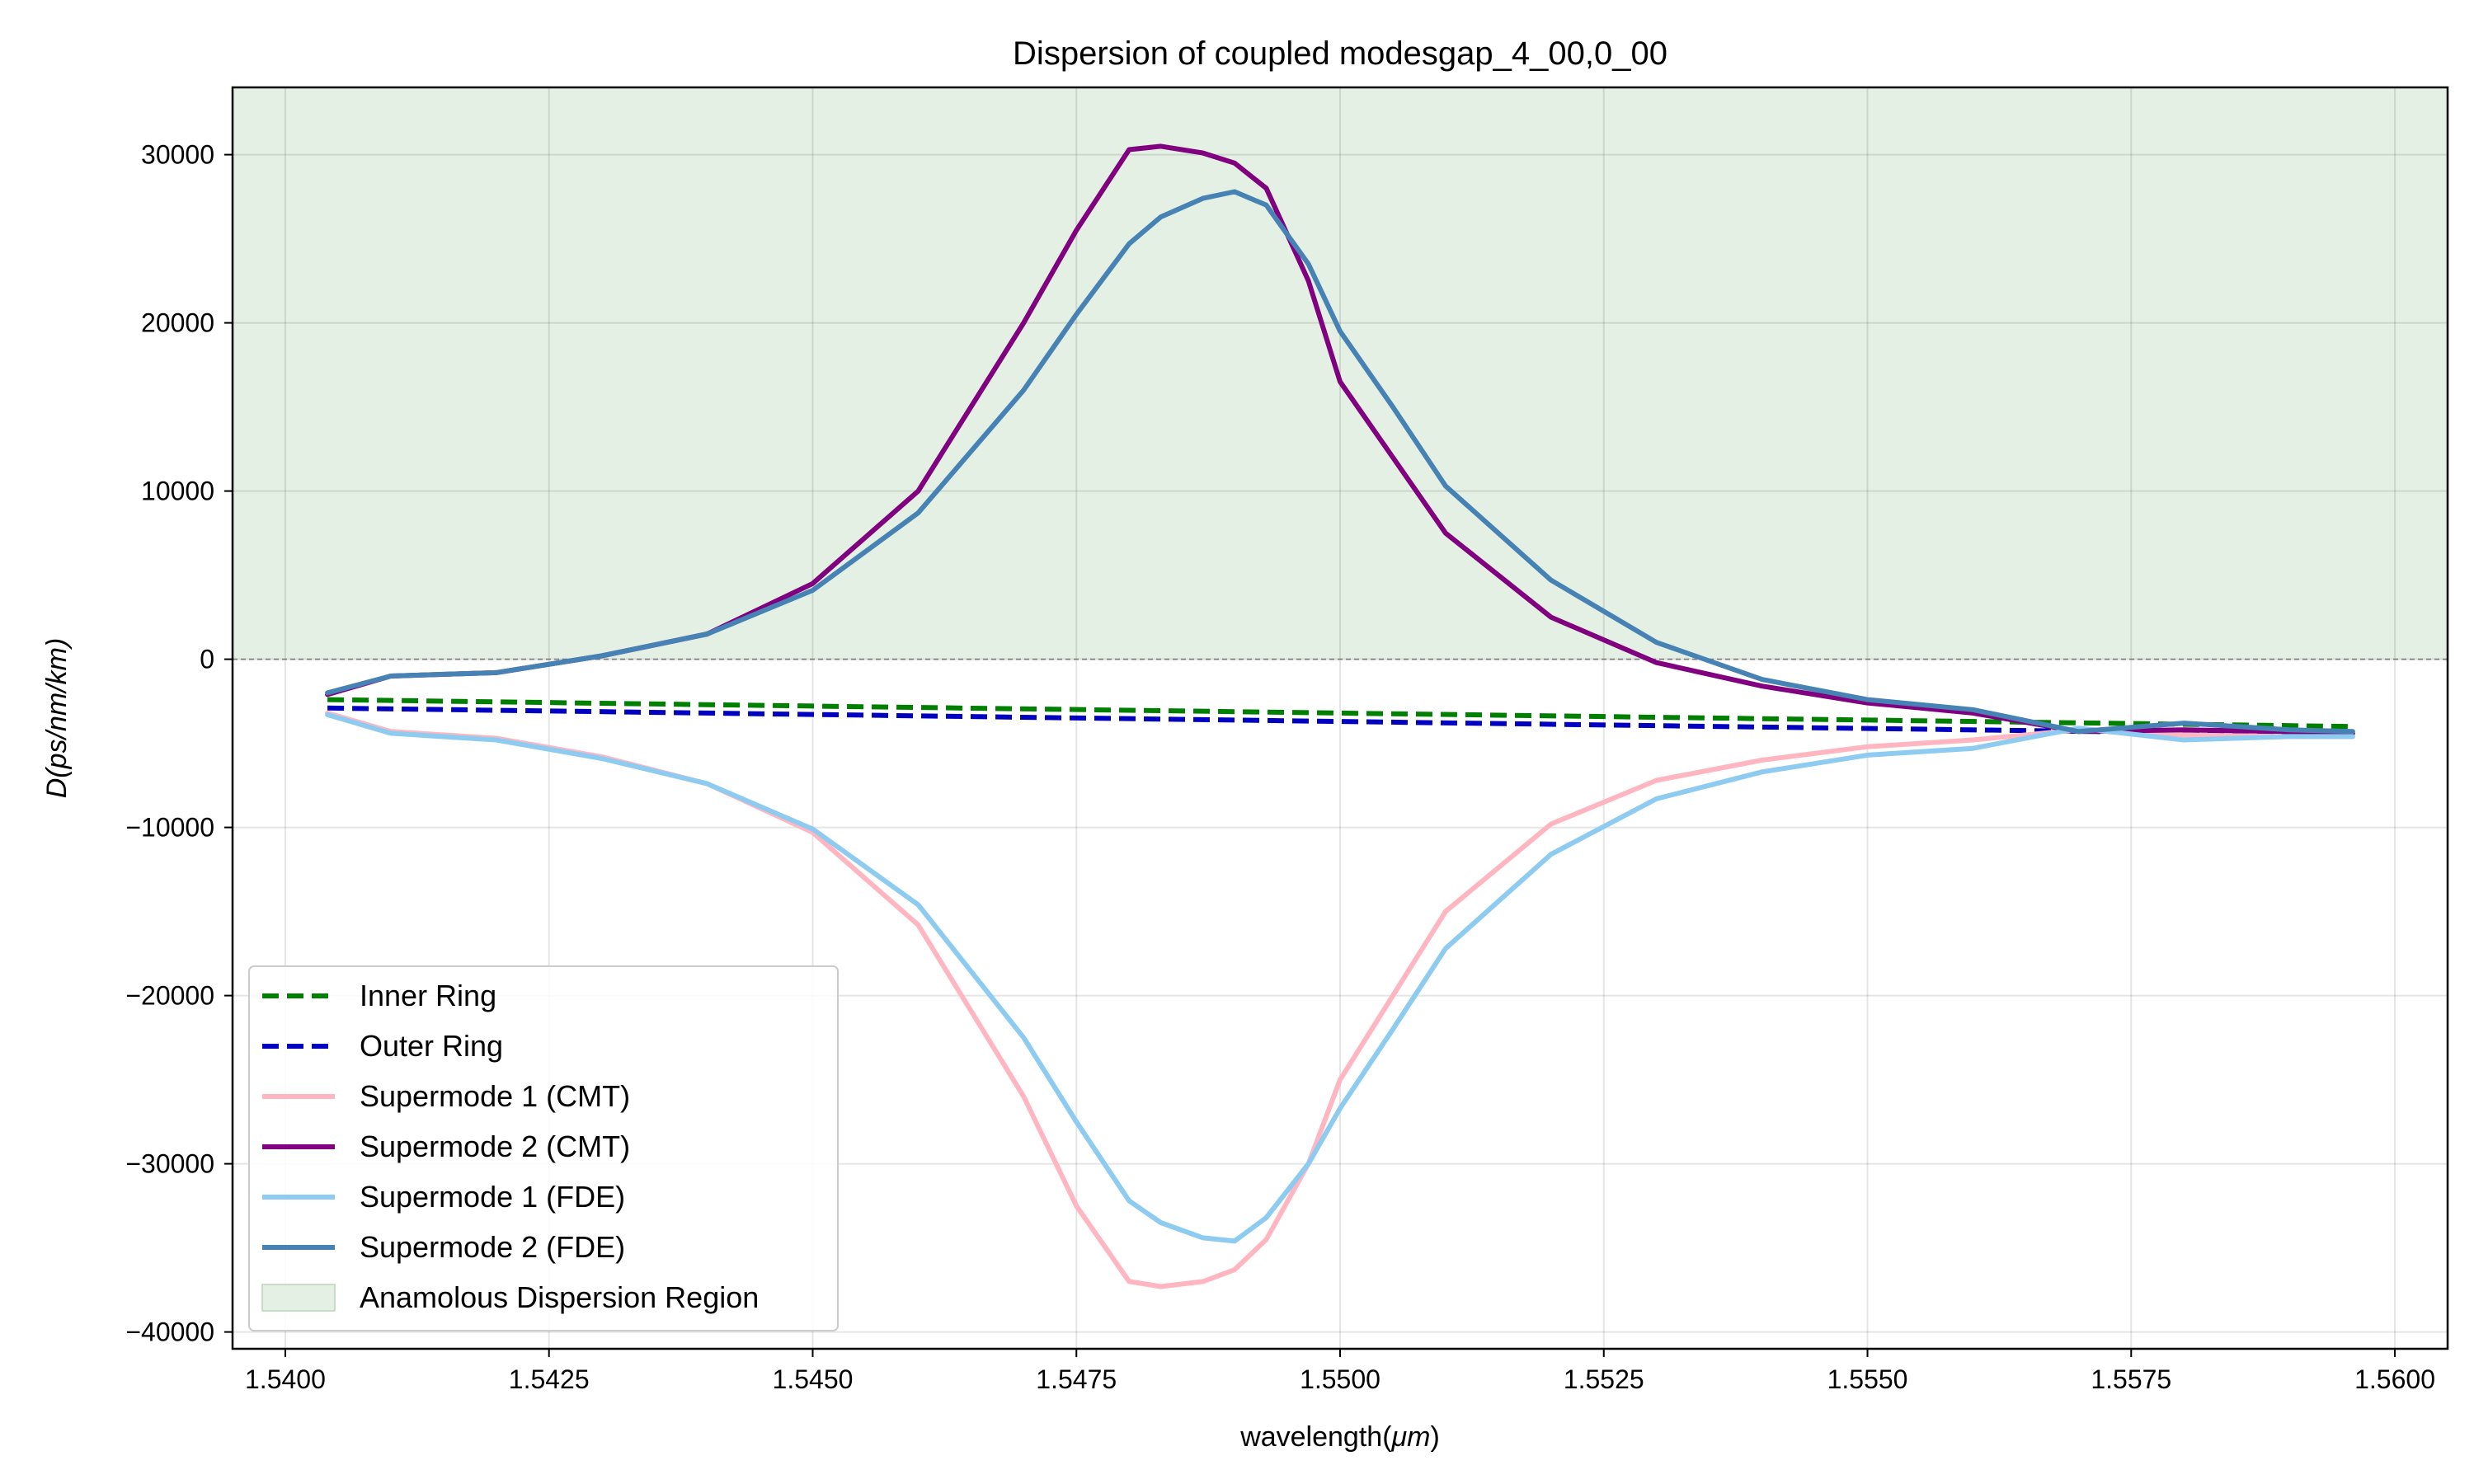  What do you see at coordinates (1340, 54) in the screenshot?
I see `chart-title: Dispersion of coupled modesgap_4_00,0_00` at bounding box center [1340, 54].